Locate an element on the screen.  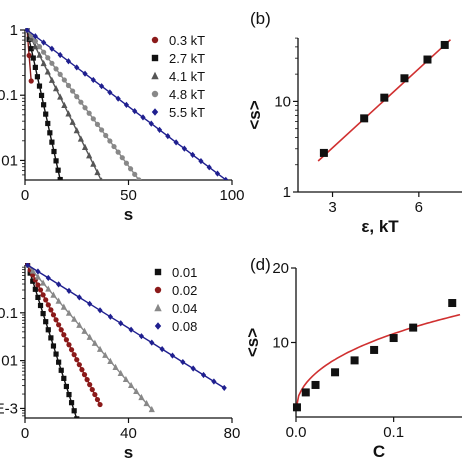
fit-curve is located at coordinates (378, 361).